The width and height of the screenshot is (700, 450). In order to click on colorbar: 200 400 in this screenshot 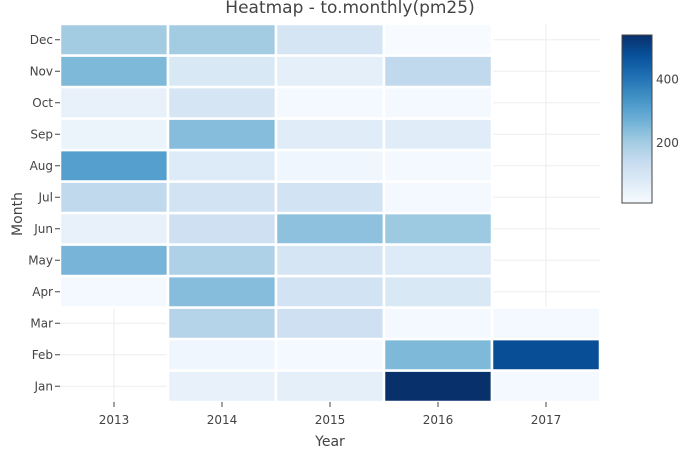, I will do `click(650, 119)`.